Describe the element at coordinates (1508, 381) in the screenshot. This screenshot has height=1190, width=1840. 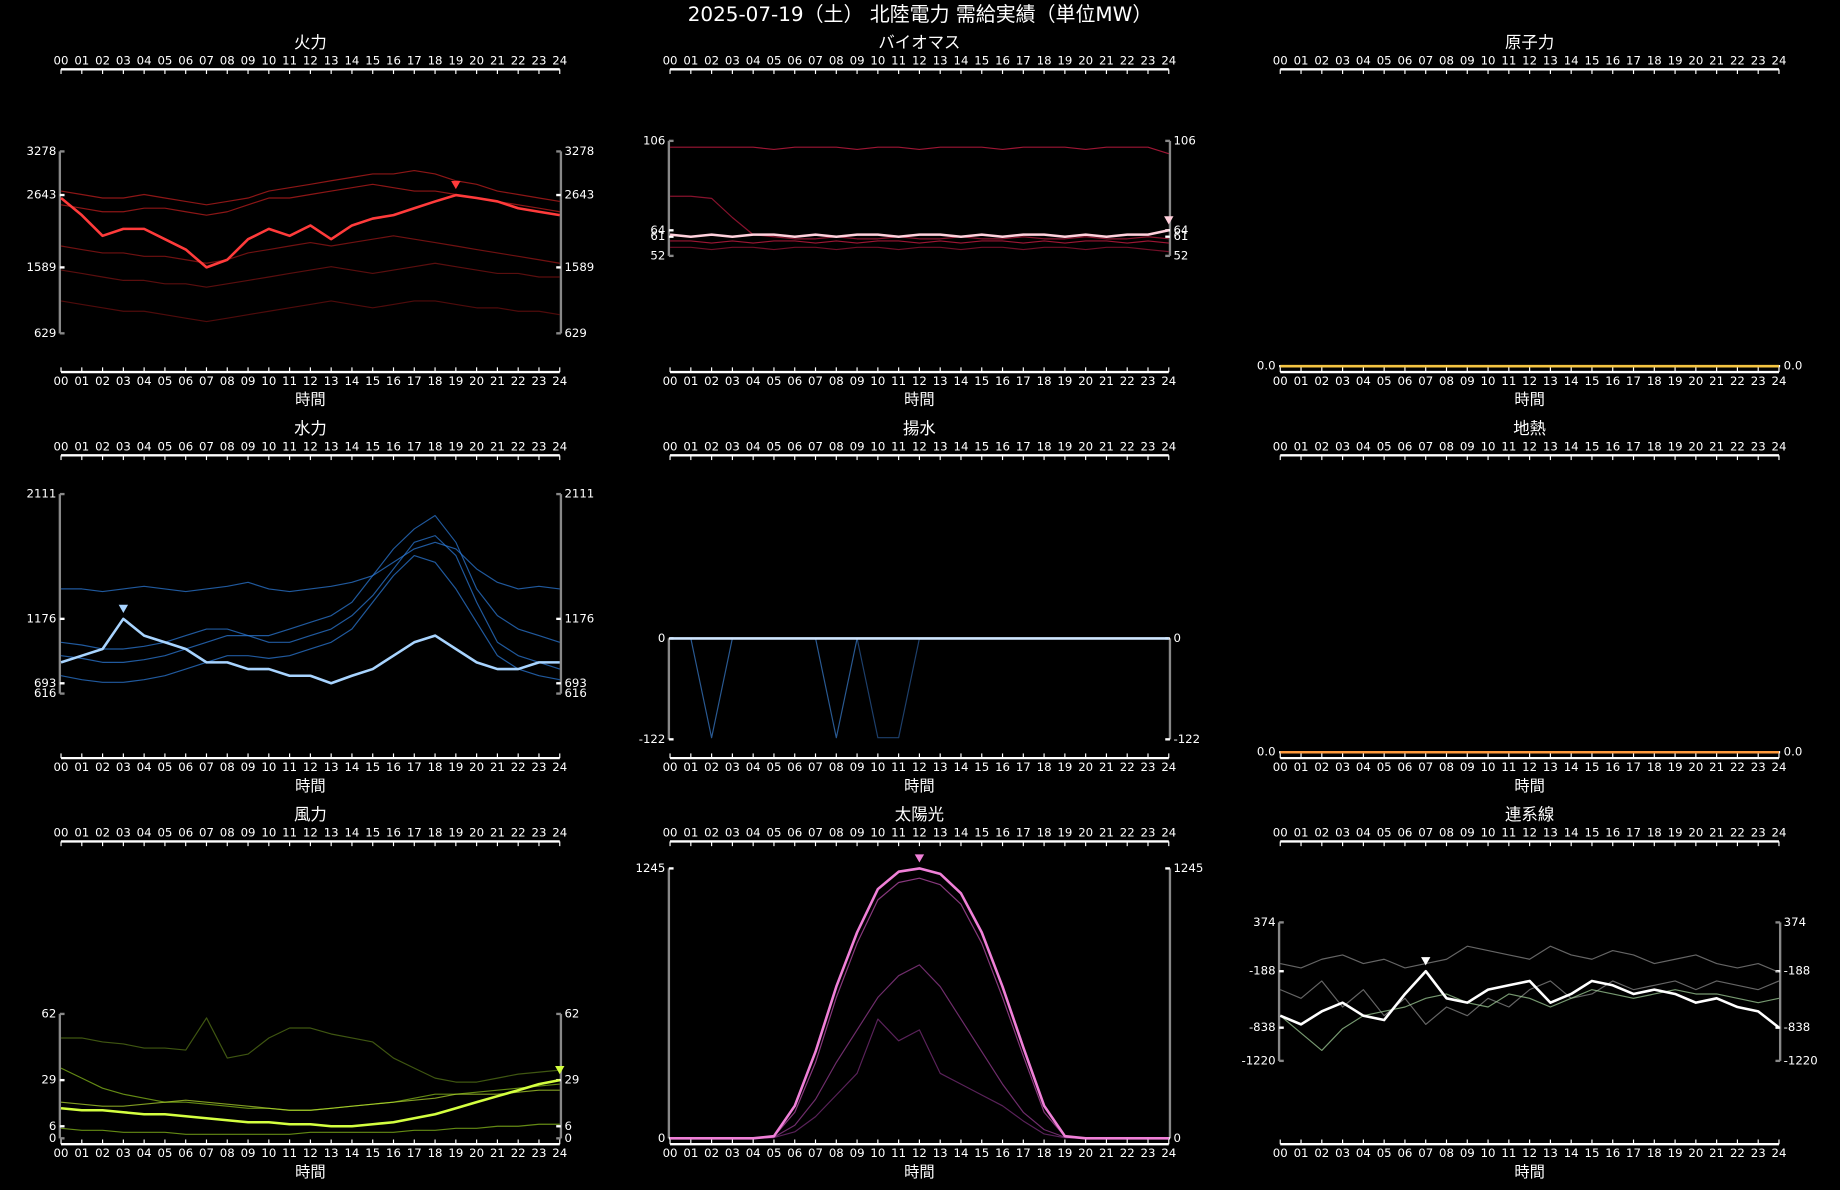
I see `x-tick-label: 11` at that location.